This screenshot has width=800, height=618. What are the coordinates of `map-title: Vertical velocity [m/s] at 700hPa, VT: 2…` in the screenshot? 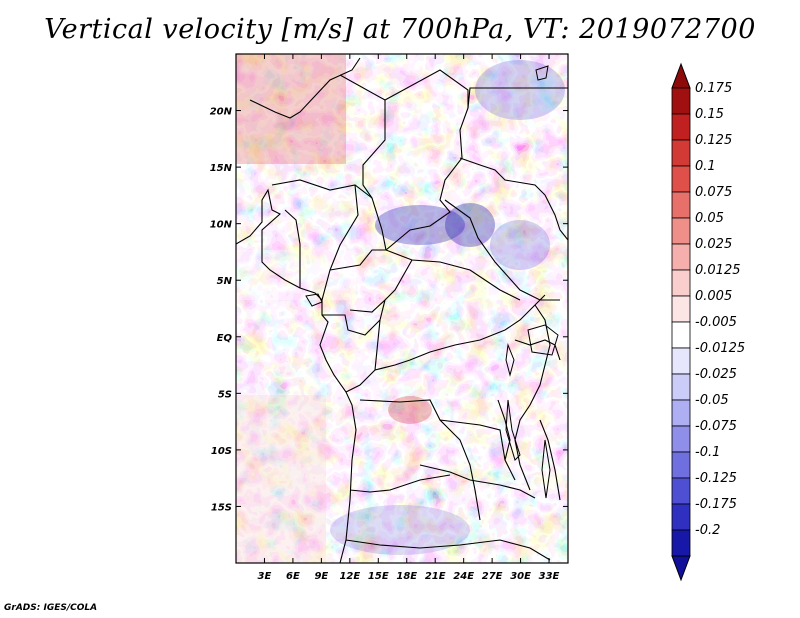 It's located at (400, 29).